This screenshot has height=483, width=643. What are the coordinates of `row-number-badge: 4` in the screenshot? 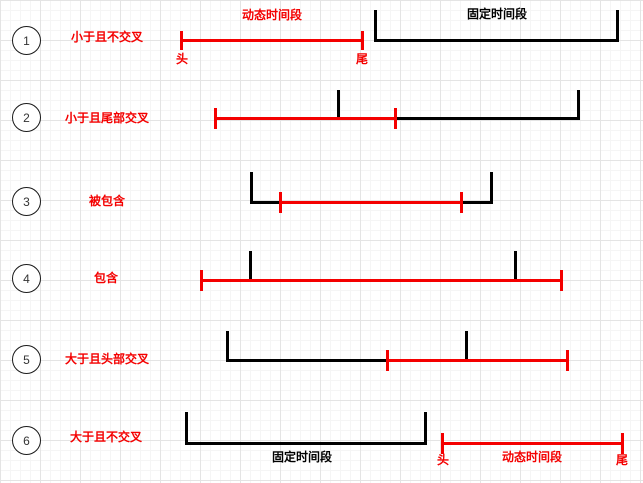 It's located at (26, 278).